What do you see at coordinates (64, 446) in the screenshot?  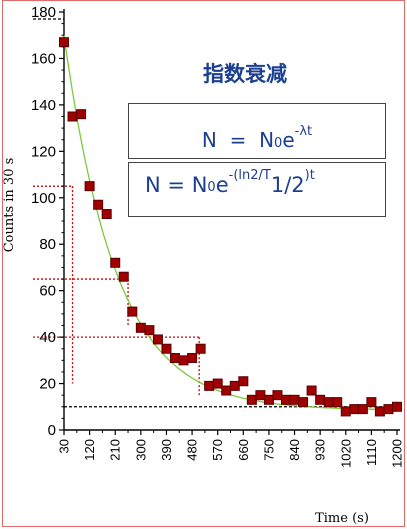 I see `x-tick-label: 30` at bounding box center [64, 446].